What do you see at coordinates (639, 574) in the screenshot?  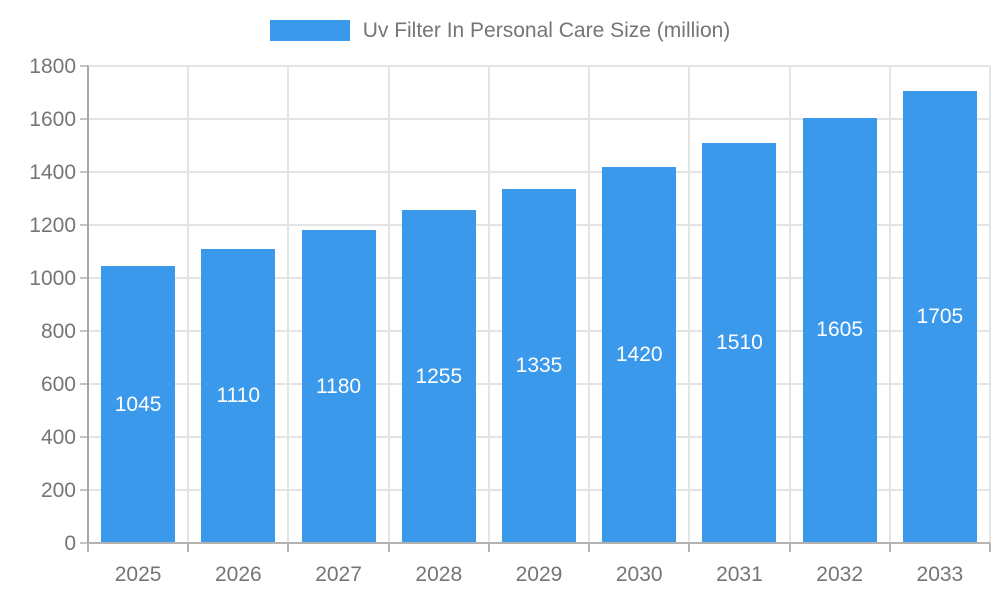 I see `x-tick-label: 2030` at bounding box center [639, 574].